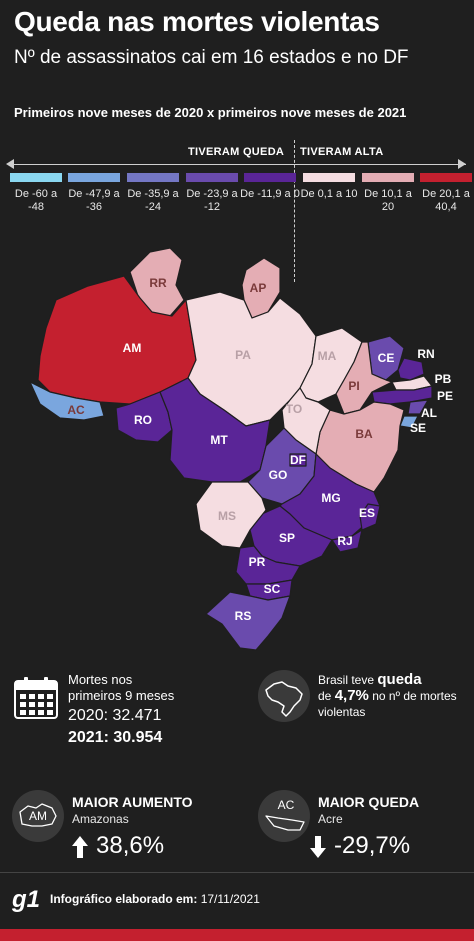  I want to click on state-label-rr: RR, so click(158, 283).